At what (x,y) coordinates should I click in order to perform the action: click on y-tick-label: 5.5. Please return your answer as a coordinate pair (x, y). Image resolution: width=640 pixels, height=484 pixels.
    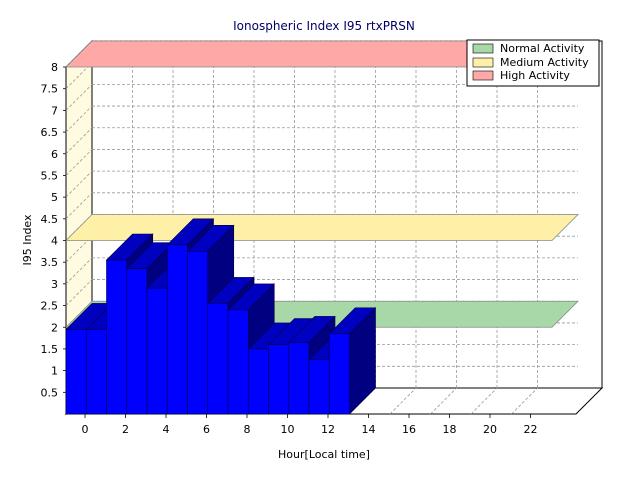
    Looking at the image, I should click on (50, 175).